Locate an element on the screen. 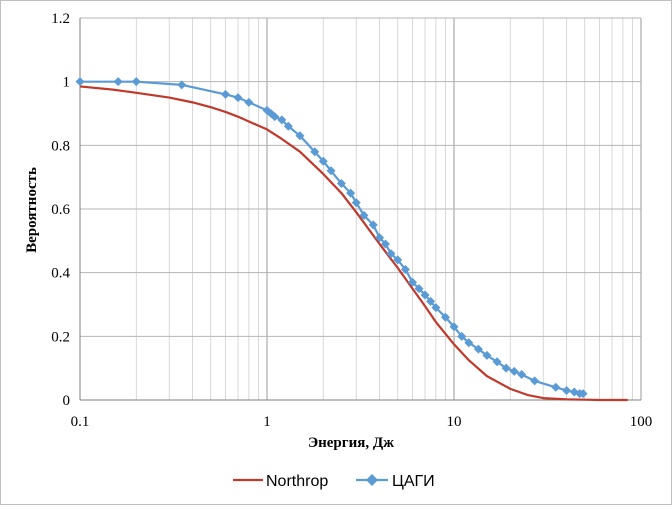 The height and width of the screenshot is (509, 672). legend: Northrop ЦАГИ is located at coordinates (334, 481).